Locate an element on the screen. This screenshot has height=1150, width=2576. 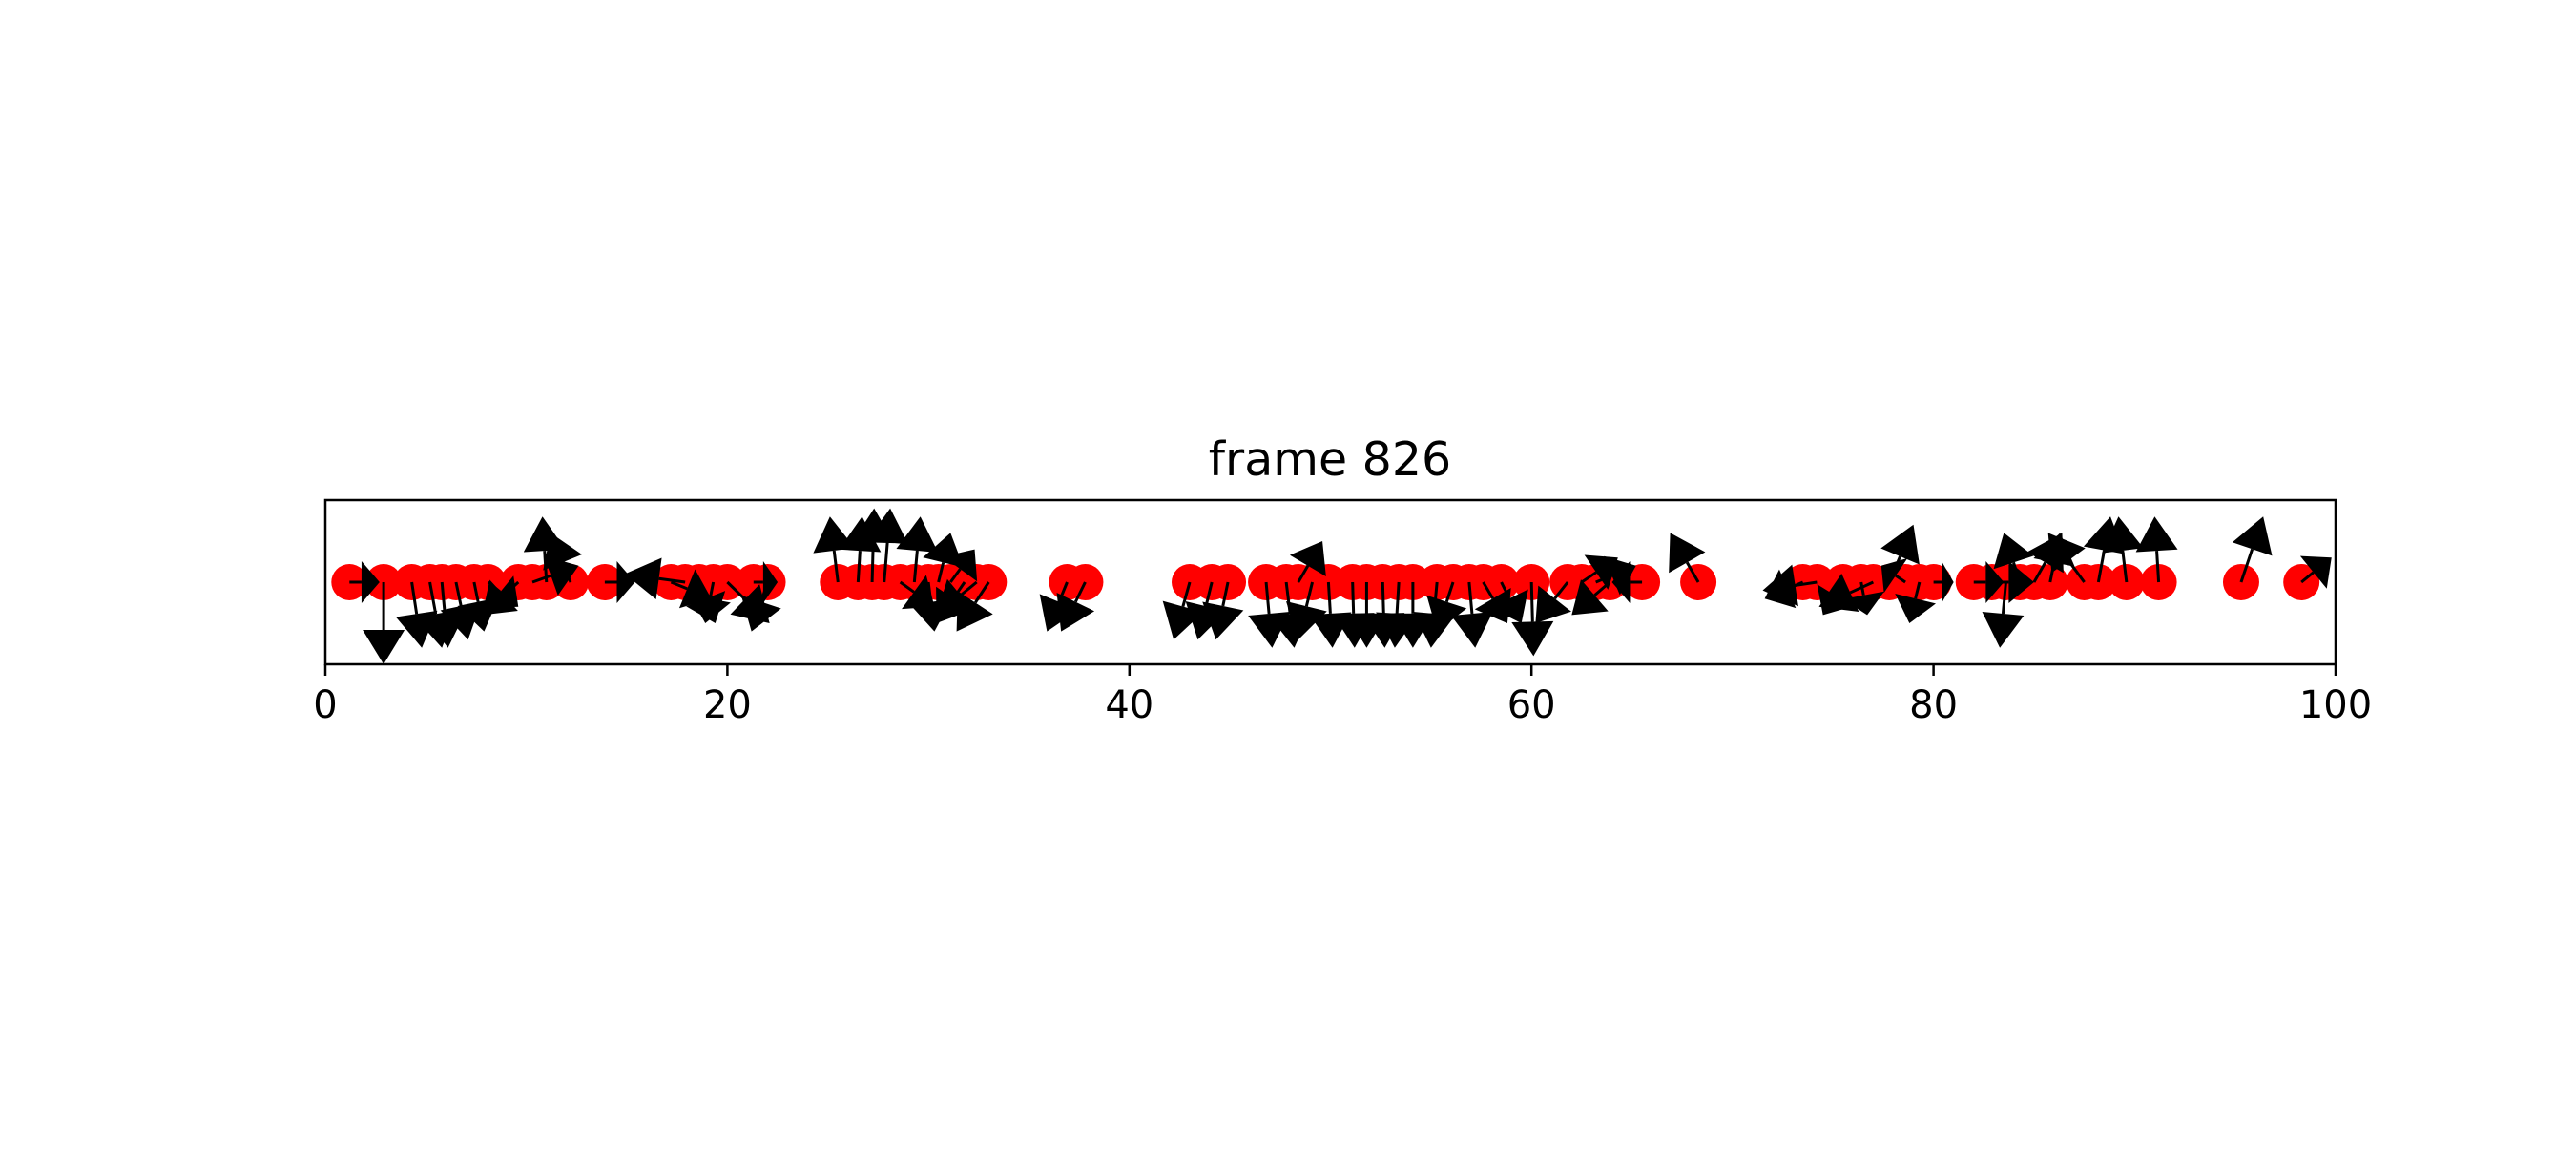
x-tick-label-3: 60 is located at coordinates (1531, 705).